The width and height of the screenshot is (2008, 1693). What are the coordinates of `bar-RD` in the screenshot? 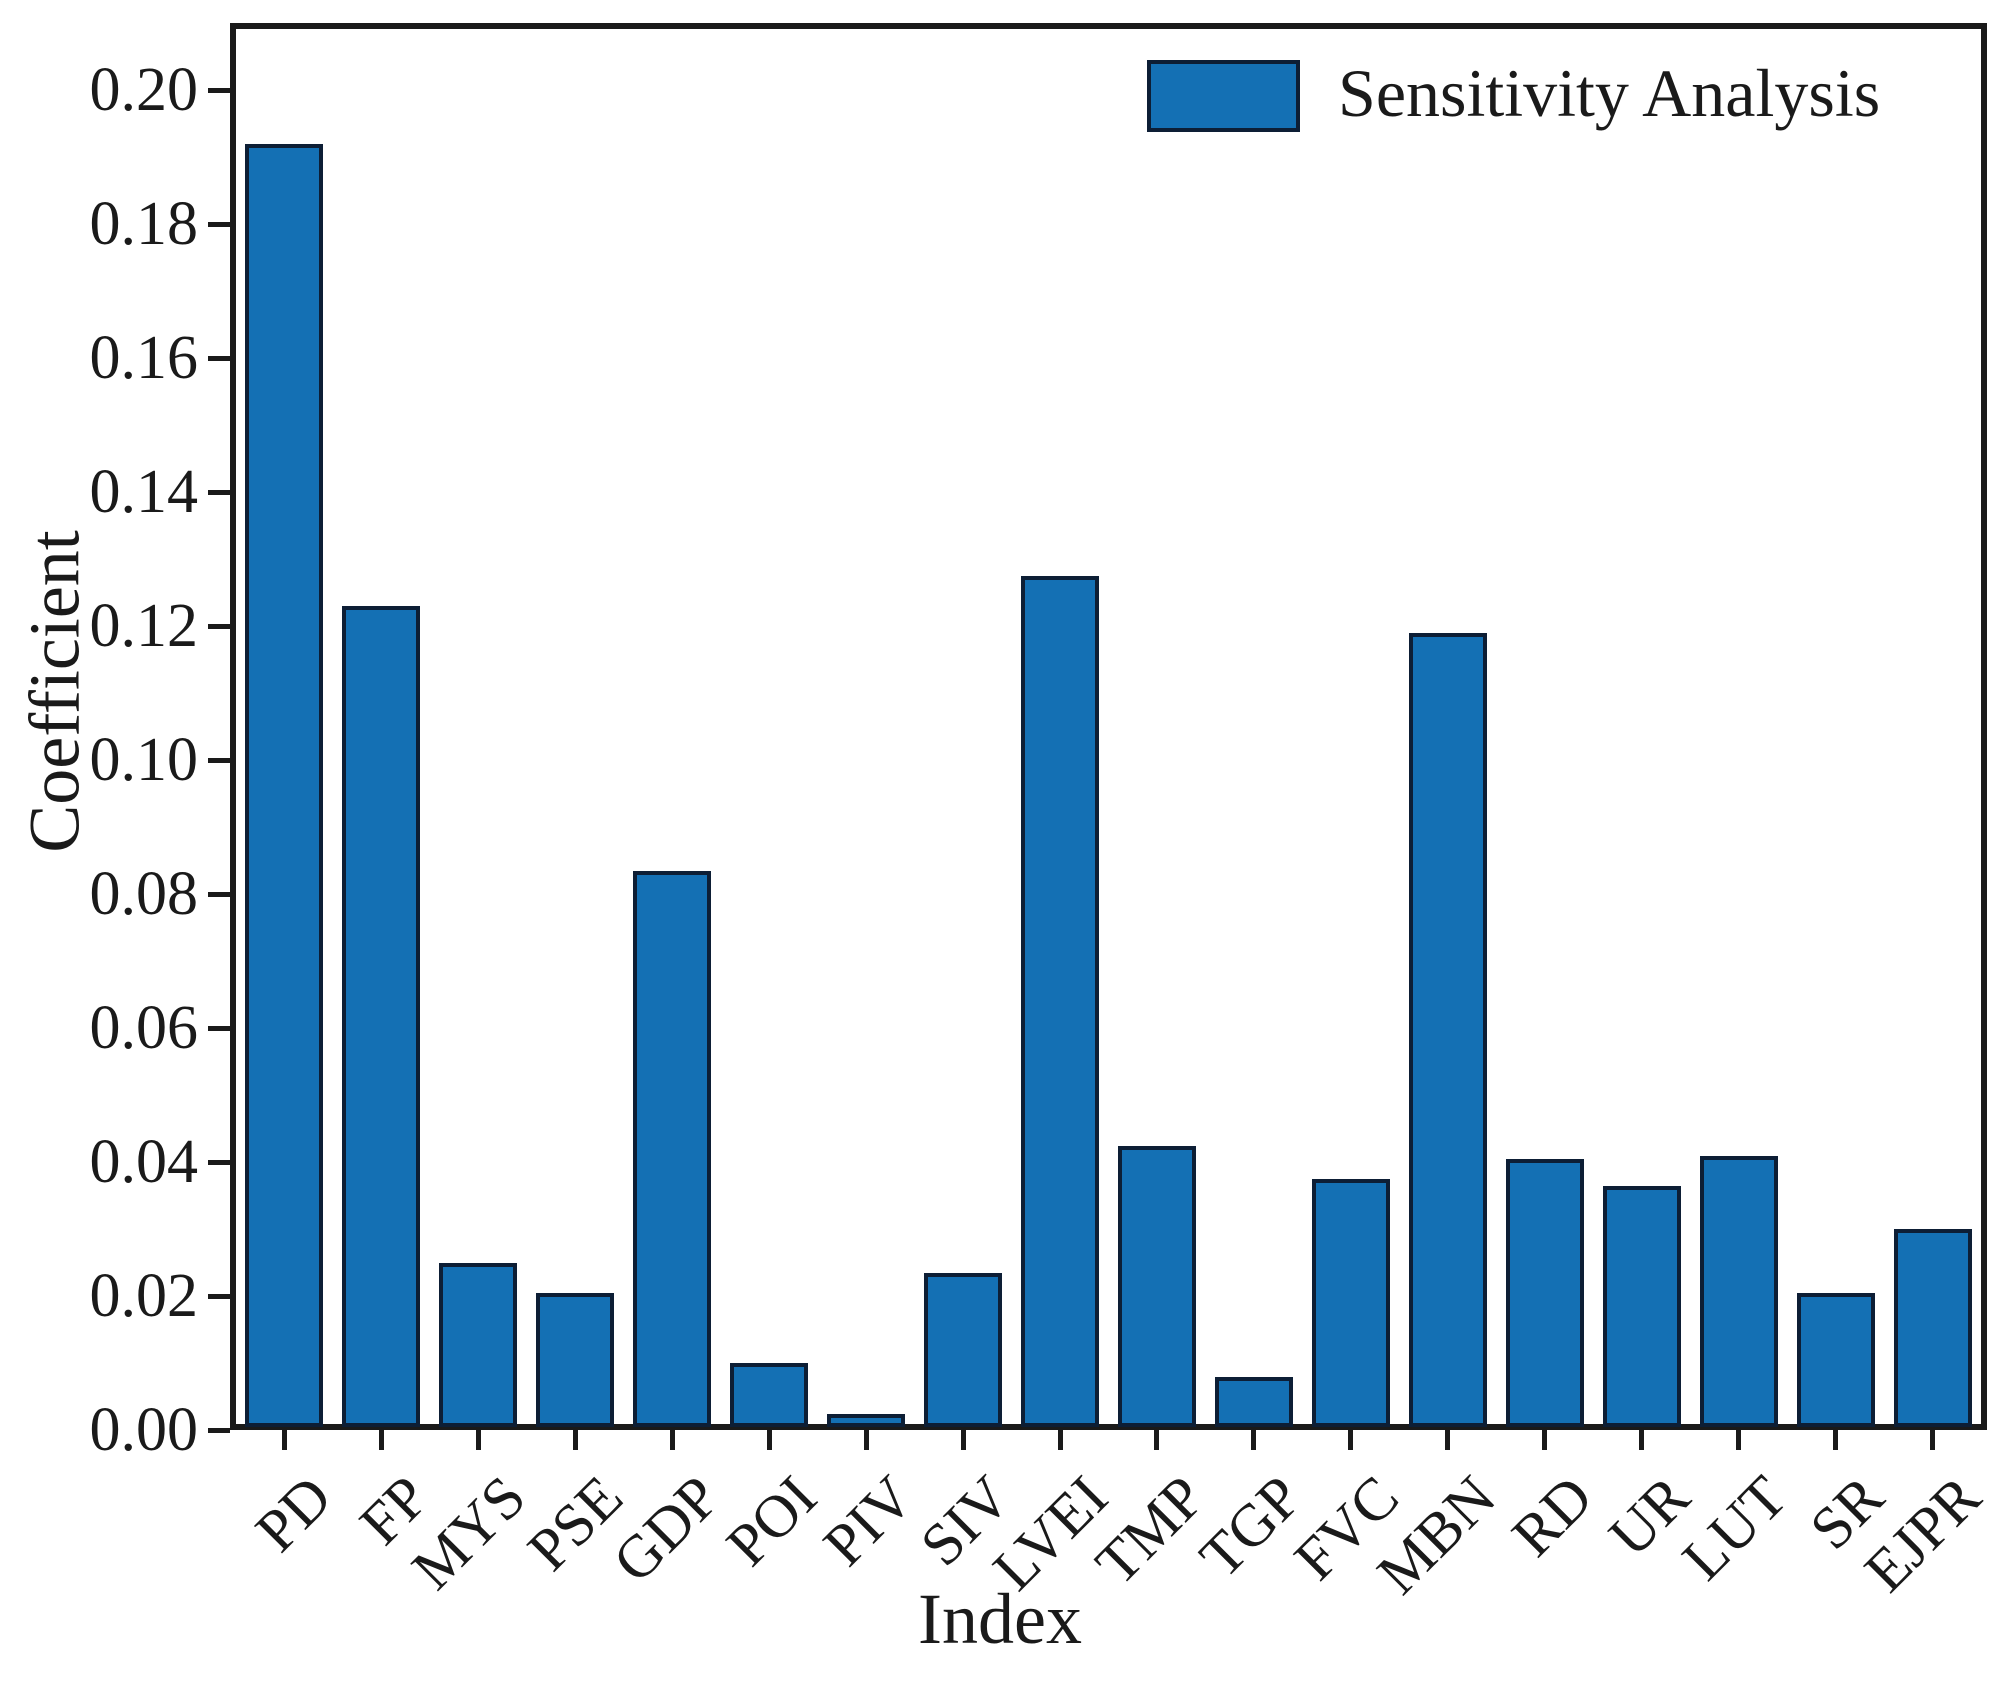 It's located at (1545, 1293).